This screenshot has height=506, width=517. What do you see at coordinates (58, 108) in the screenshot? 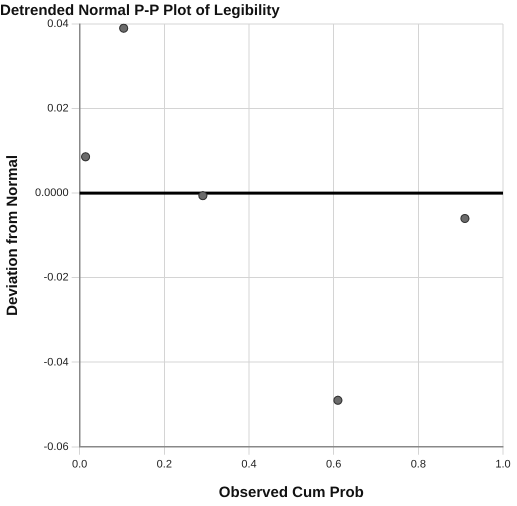
I see `y-tick-label: 0.02` at bounding box center [58, 108].